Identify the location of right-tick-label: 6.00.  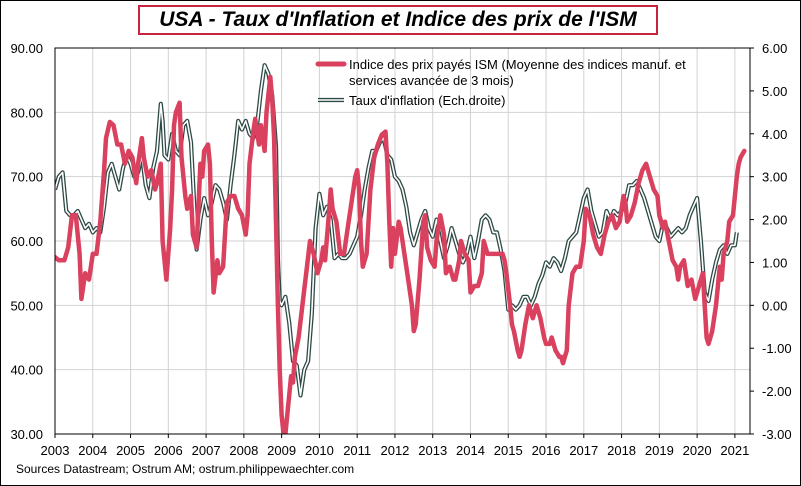
(774, 48).